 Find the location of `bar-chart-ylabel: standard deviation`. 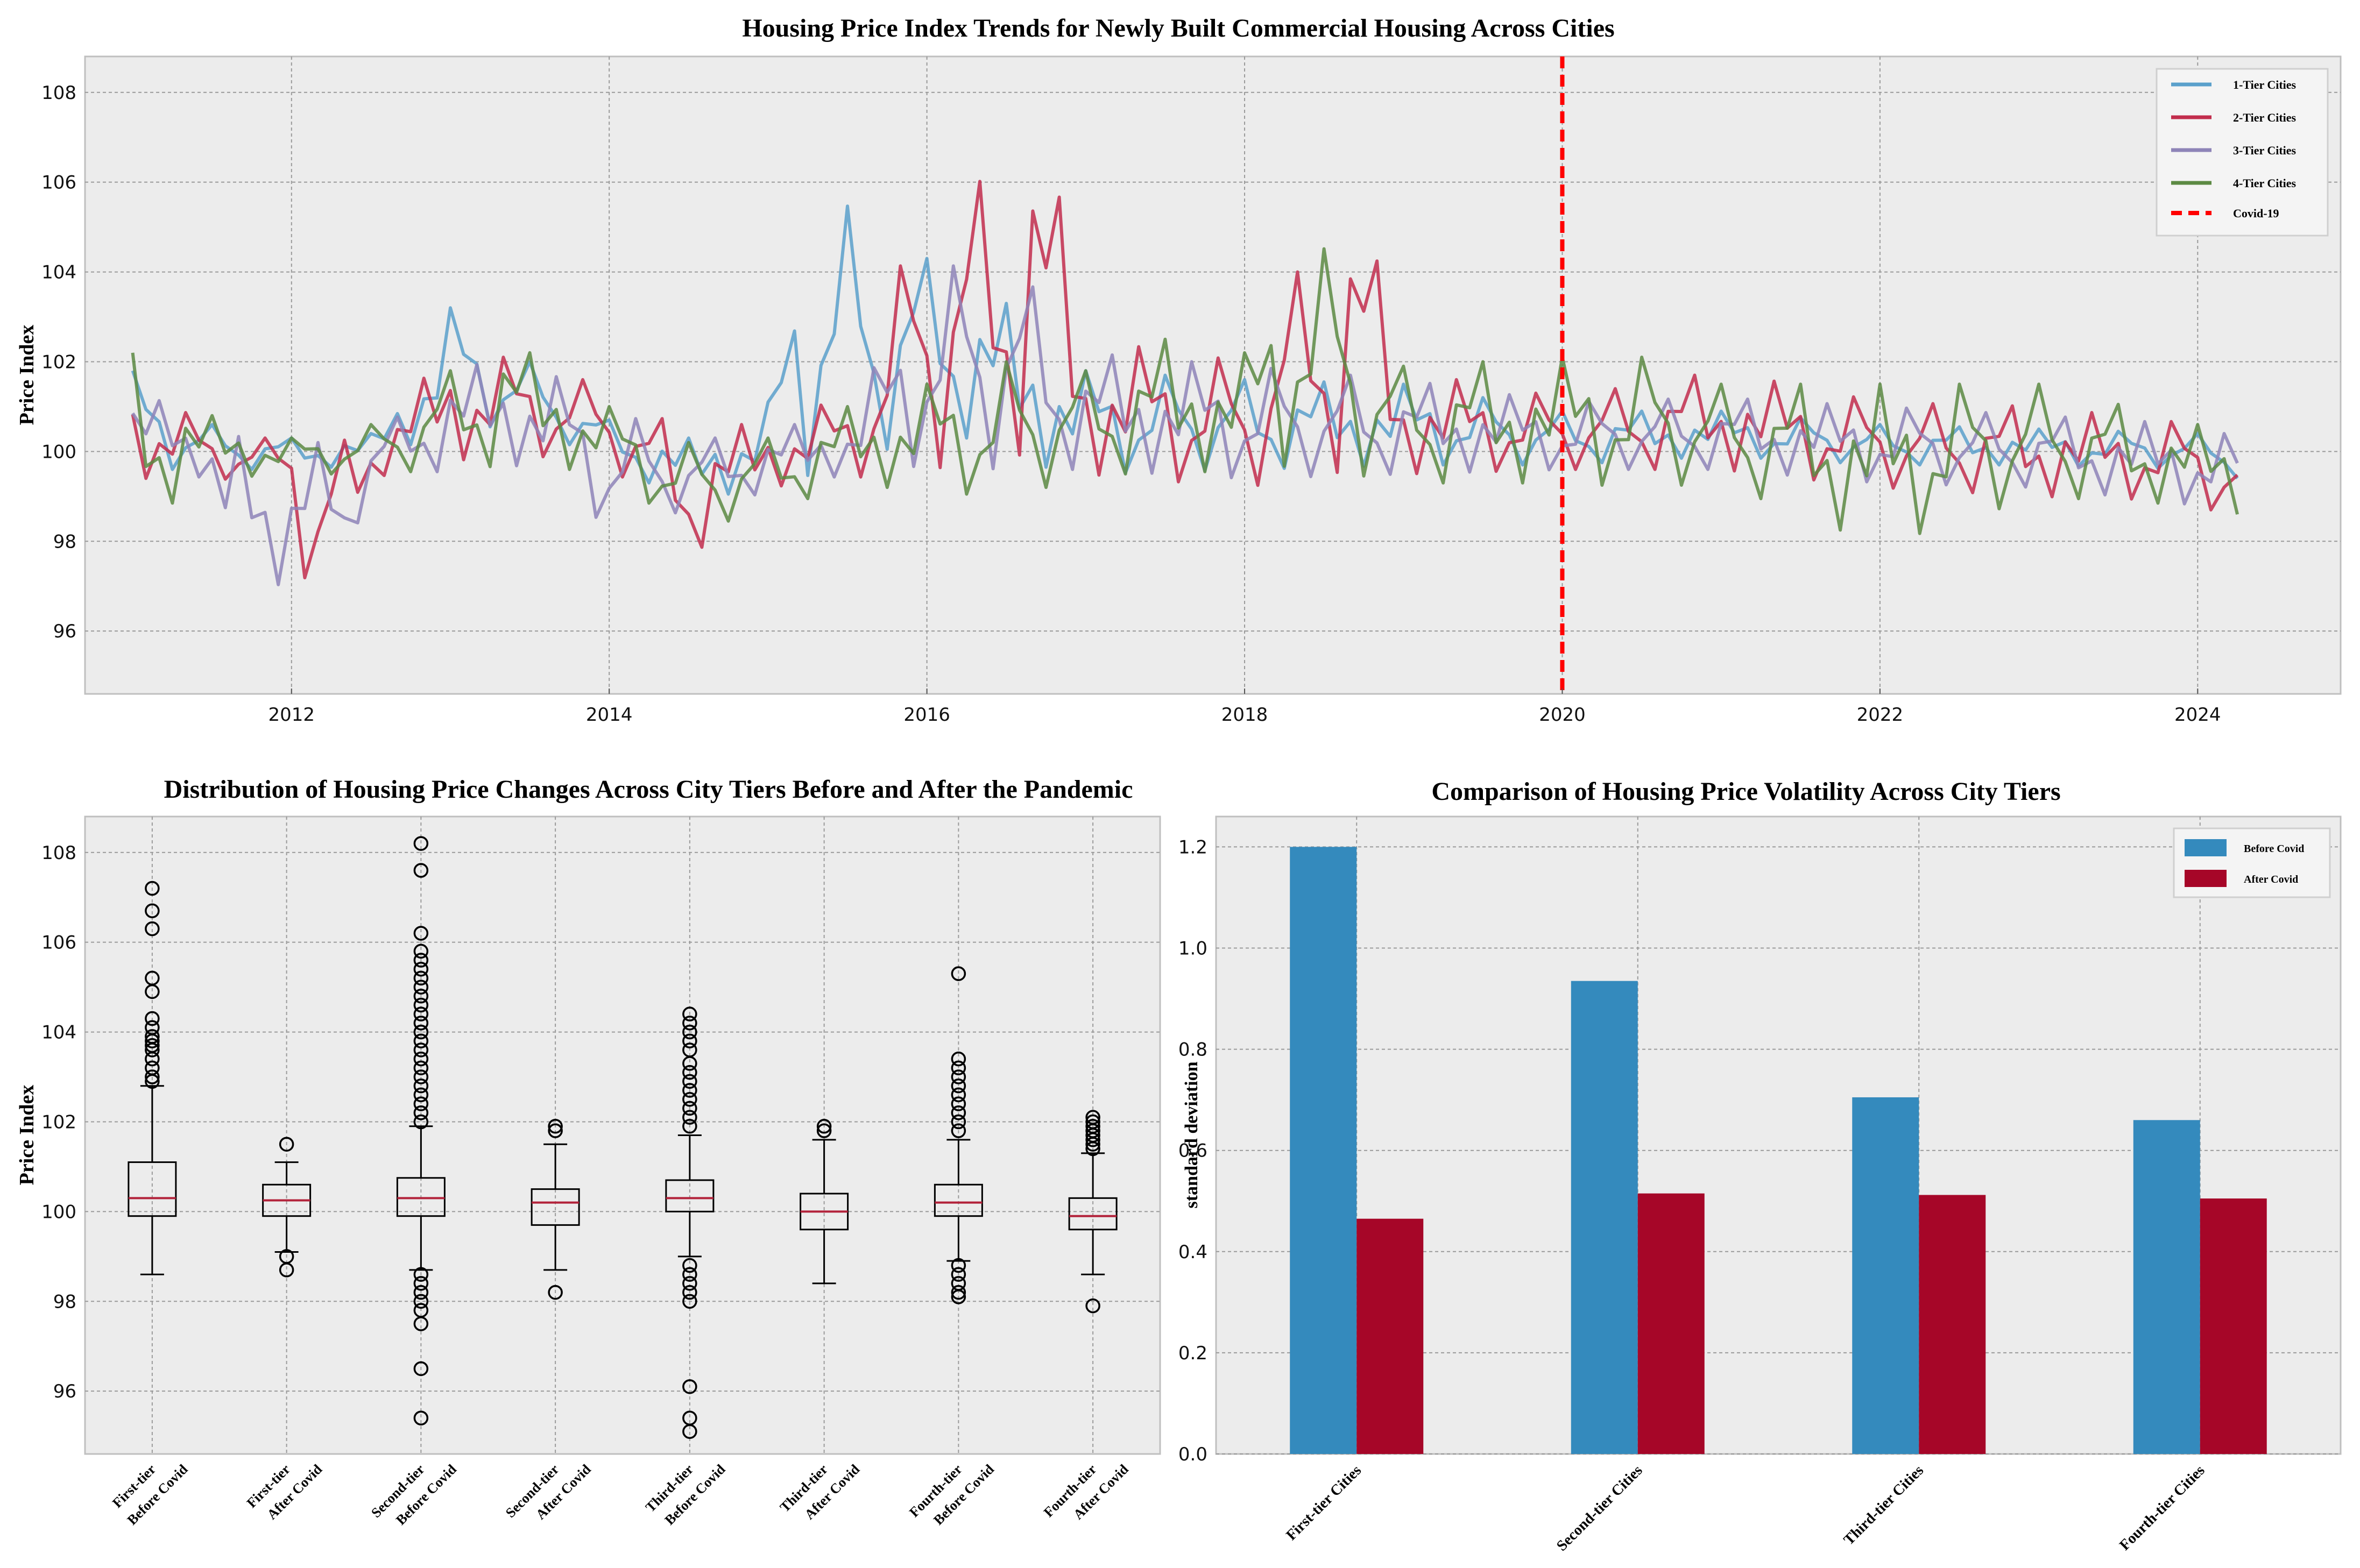

bar-chart-ylabel: standard deviation is located at coordinates (1192, 1134).